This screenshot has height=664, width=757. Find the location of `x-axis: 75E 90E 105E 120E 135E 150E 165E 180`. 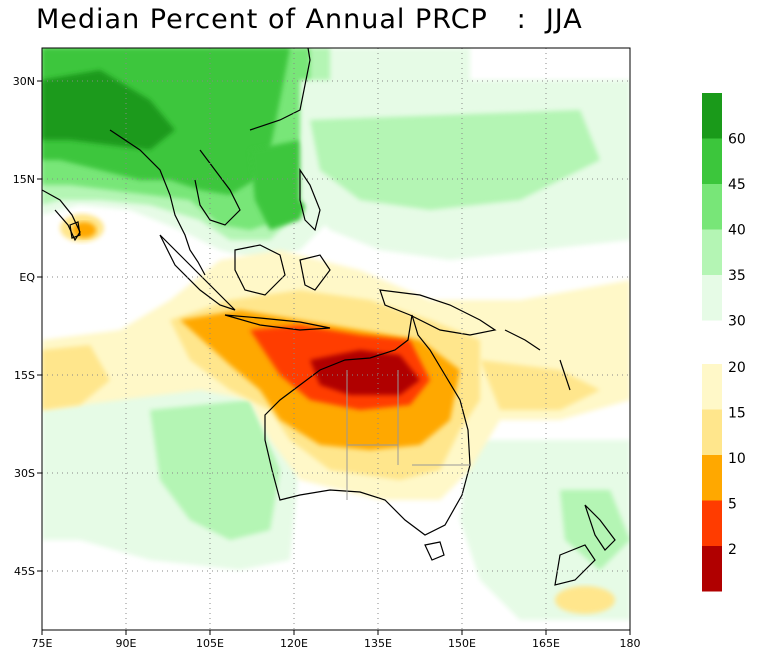

x-axis: 75E 90E 105E 120E 135E 150E 165E 180 is located at coordinates (336, 640).